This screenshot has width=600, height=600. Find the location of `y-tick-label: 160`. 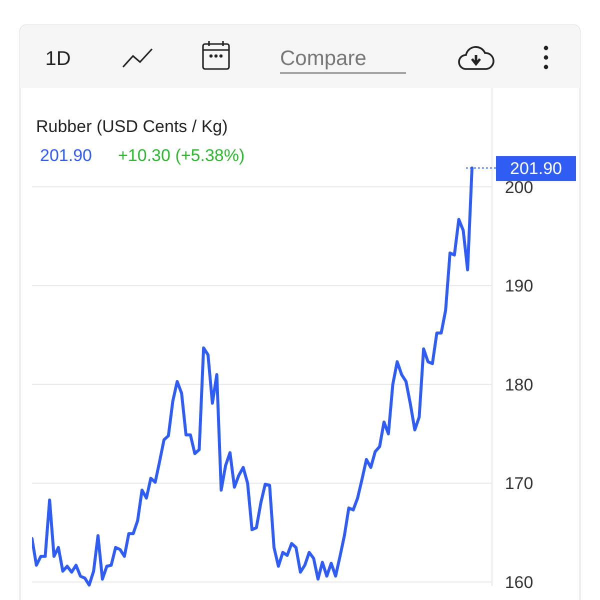

y-tick-label: 160 is located at coordinates (519, 582).